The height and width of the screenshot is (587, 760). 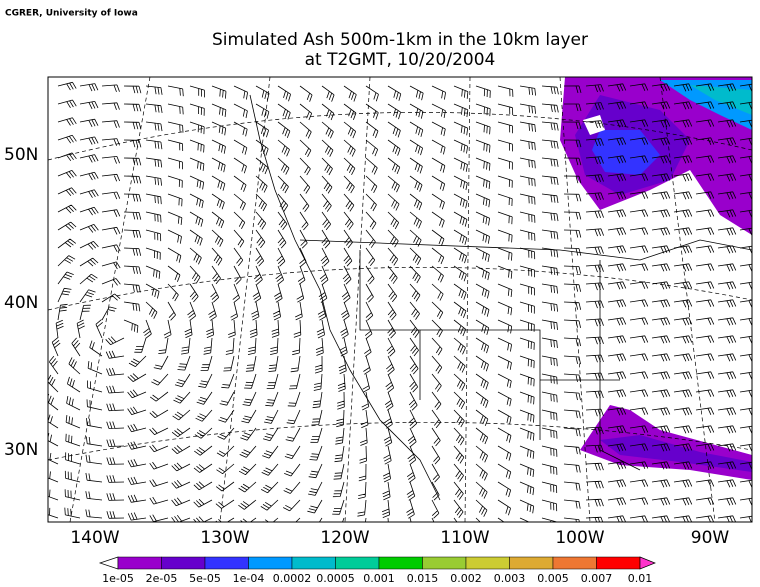 I want to click on colorbar-label: 0.003, so click(x=510, y=578).